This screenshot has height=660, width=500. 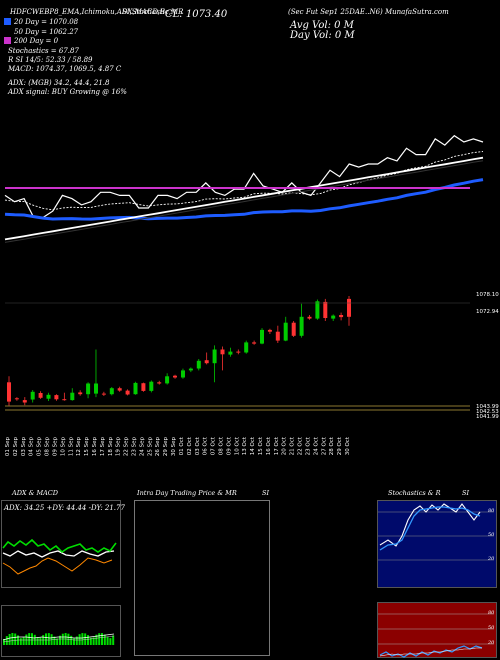 I want to click on x-tick-label: 17 Oct, so click(x=277, y=445).